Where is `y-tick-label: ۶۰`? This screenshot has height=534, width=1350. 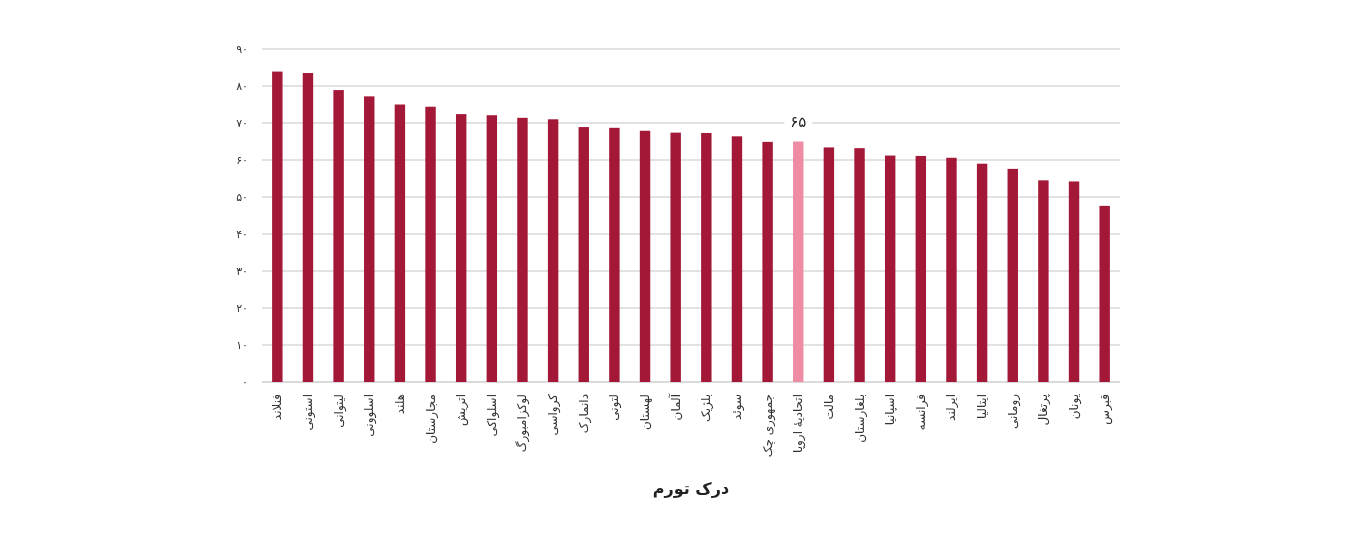
y-tick-label: ۶۰ is located at coordinates (242, 160).